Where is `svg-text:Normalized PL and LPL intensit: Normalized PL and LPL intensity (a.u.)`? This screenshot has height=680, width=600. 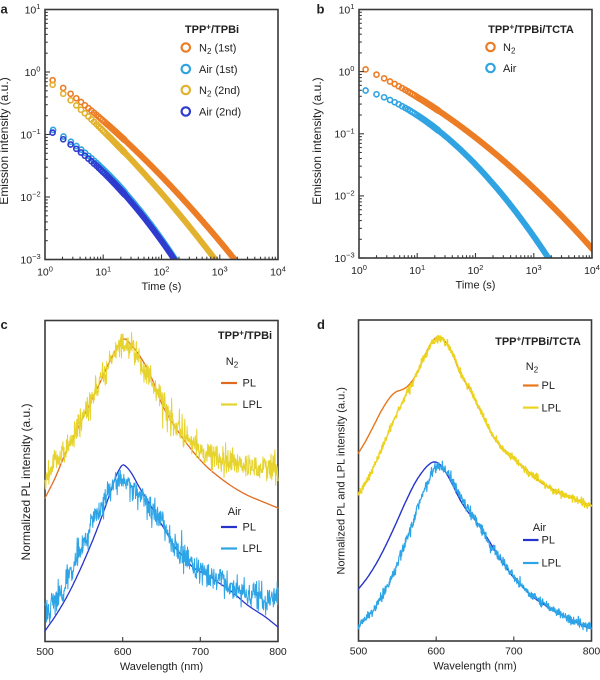
svg-text:Normalized PL and LPL intensit: Normalized PL and LPL intensity (a.u.) is located at coordinates (342, 481).